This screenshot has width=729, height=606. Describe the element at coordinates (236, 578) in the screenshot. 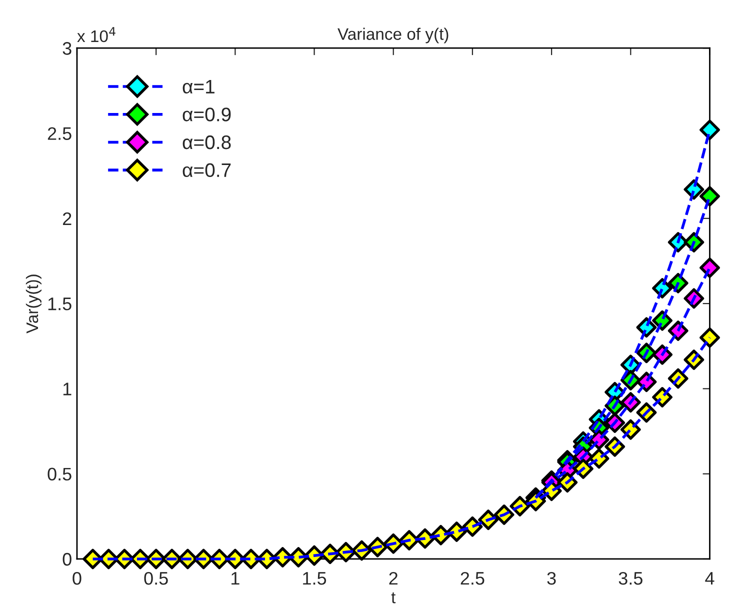

I see `x-tick-label: 1` at that location.